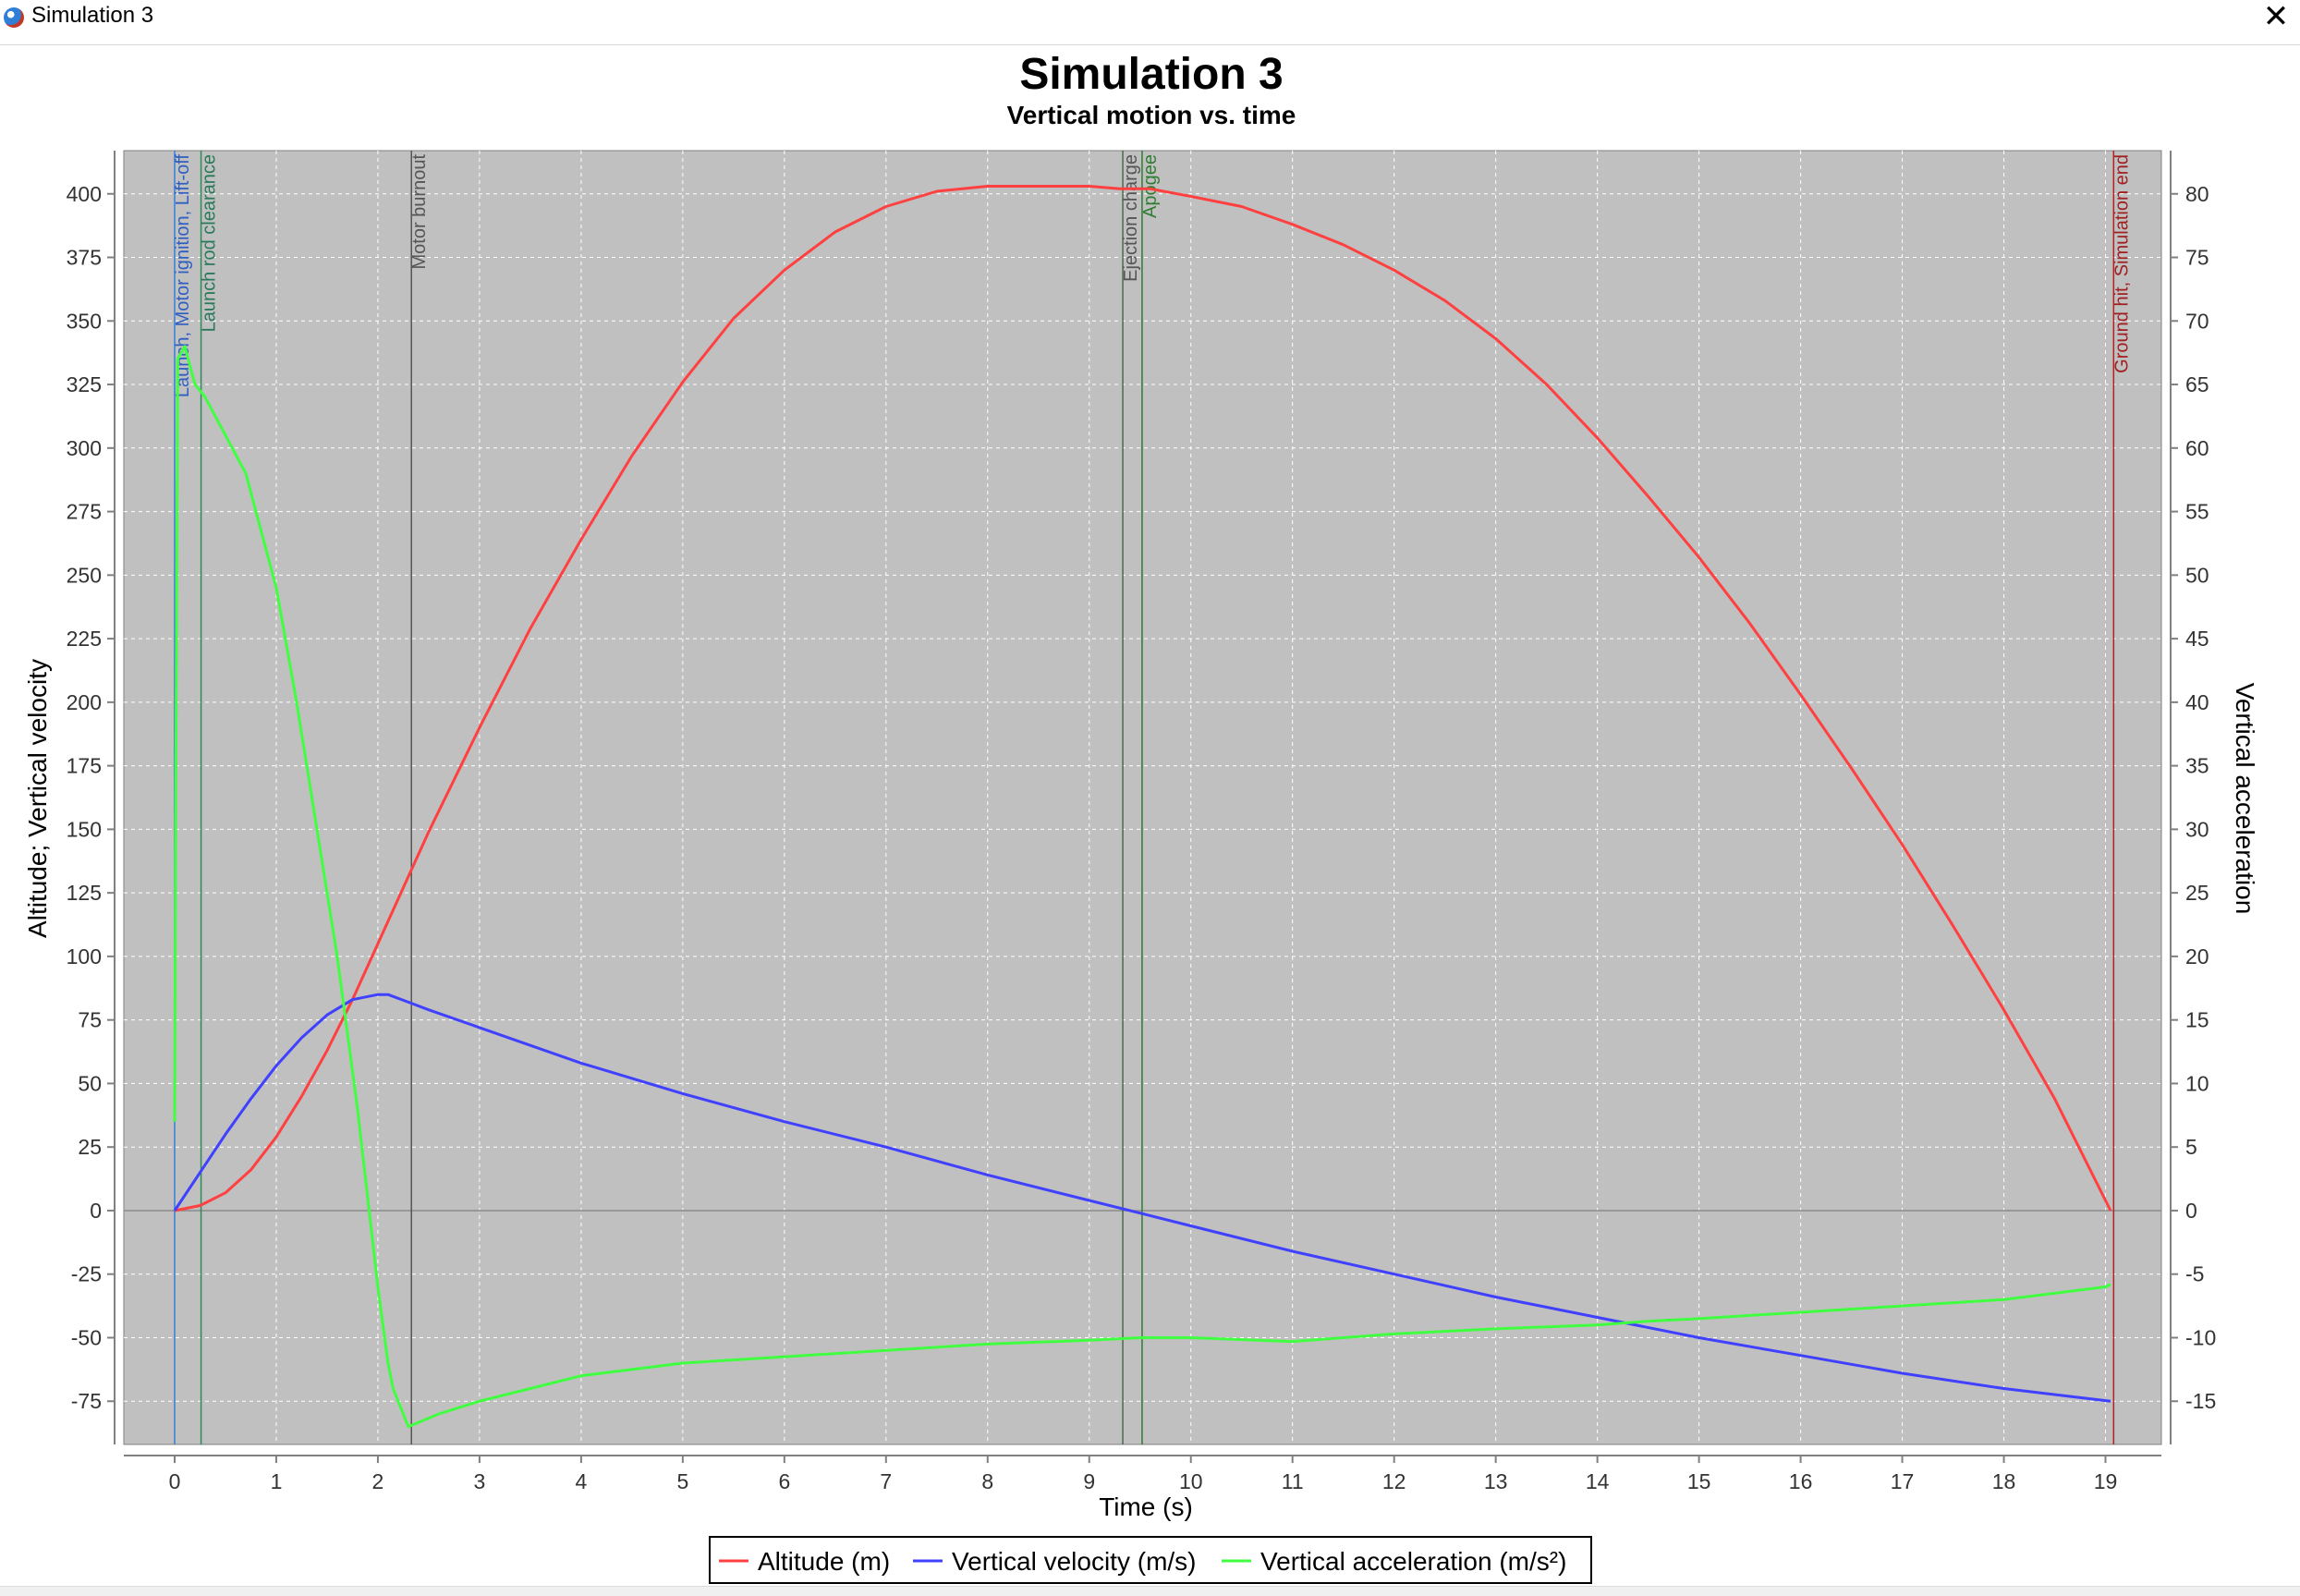  Describe the element at coordinates (1903, 1481) in the screenshot. I see `x-tick-label: 17` at that location.